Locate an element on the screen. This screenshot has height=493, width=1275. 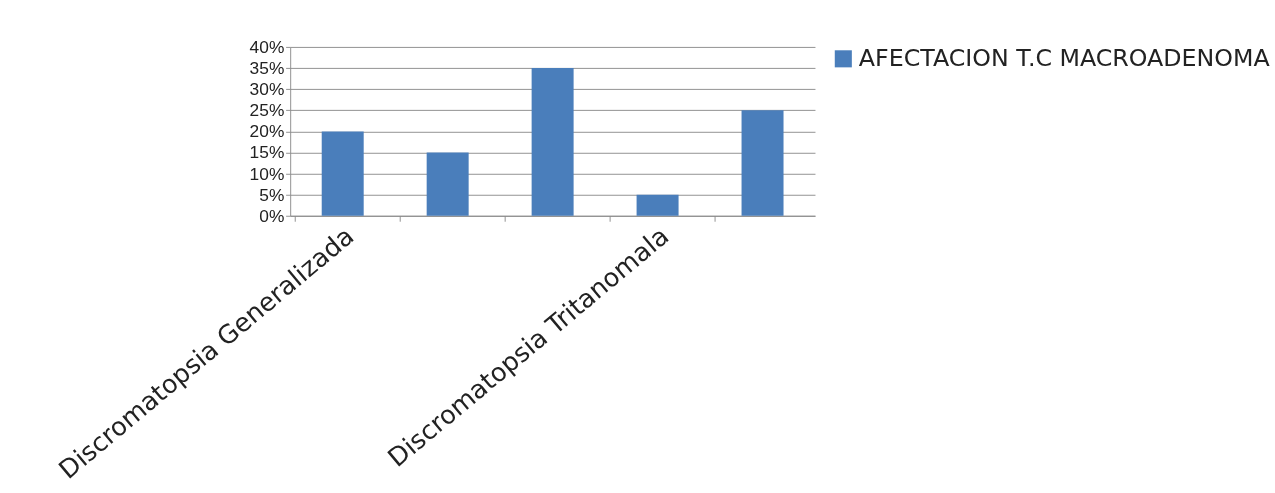
y-tick-label: 10% is located at coordinates (267, 173).